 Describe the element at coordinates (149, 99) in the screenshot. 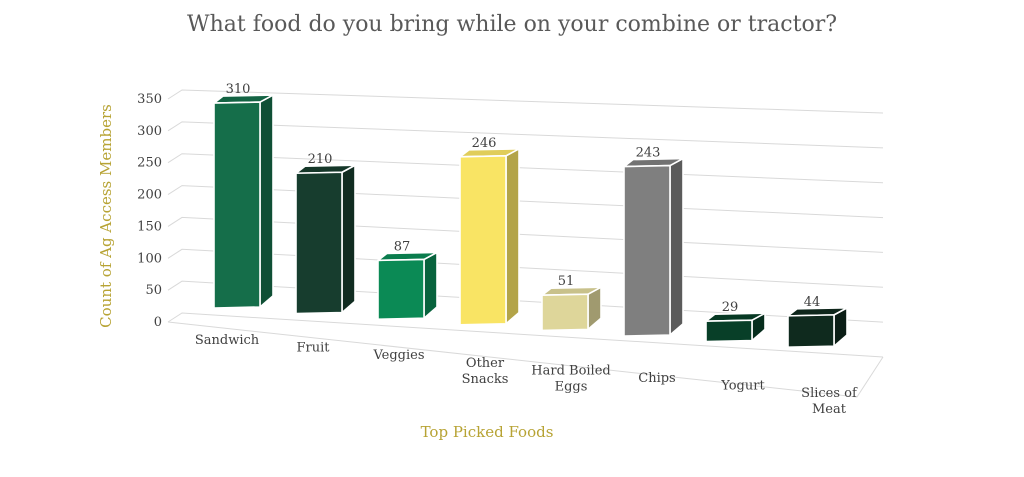

I see `y-tick-label: 350` at that location.